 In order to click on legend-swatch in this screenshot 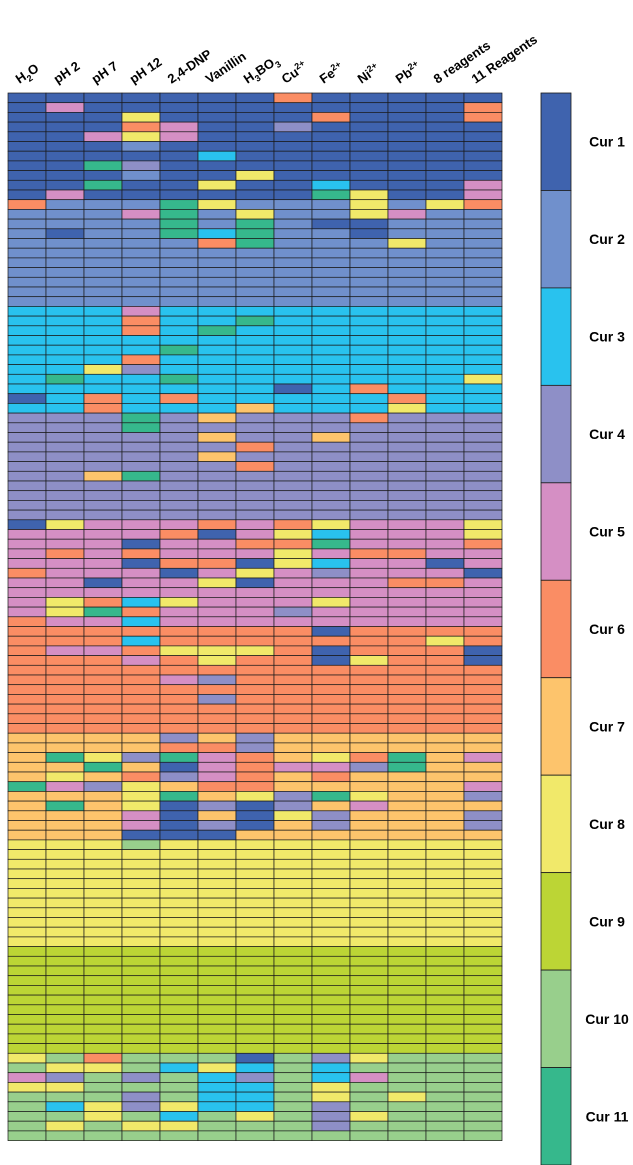, I will do `click(556, 239)`.